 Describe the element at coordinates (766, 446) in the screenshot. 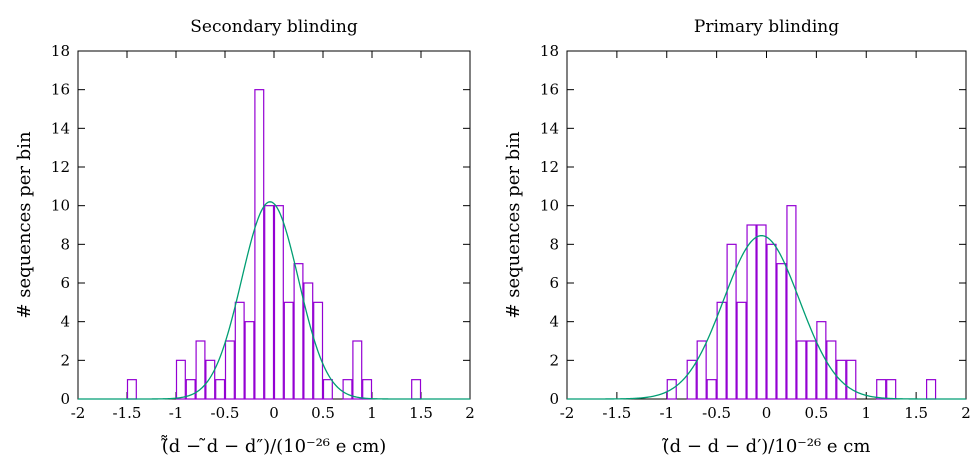

I see `x-axis-label: (̃d − d − d′)/10⁻²⁶ e cm` at that location.